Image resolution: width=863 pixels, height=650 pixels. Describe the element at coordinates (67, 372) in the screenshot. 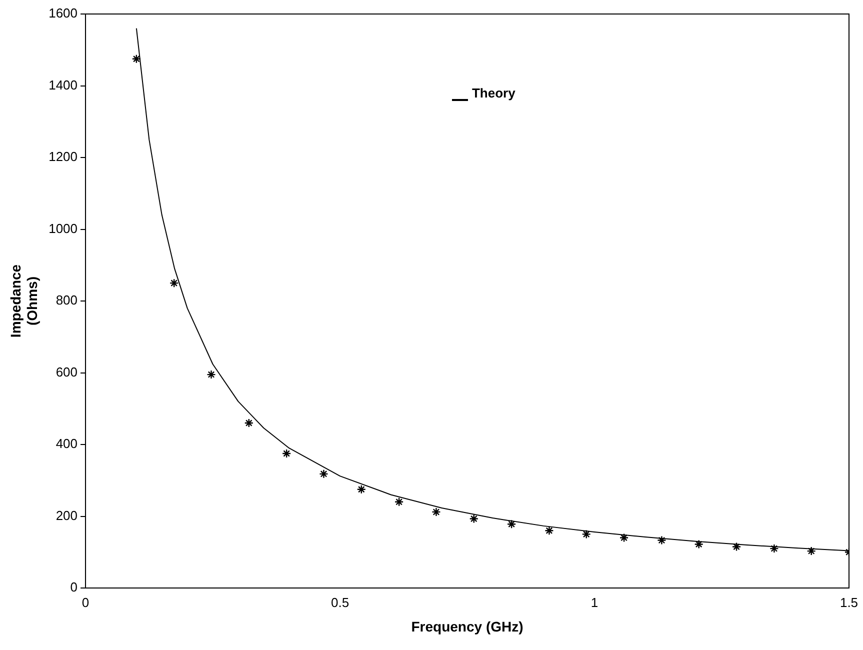

I see `y-tick-label: 600` at that location.